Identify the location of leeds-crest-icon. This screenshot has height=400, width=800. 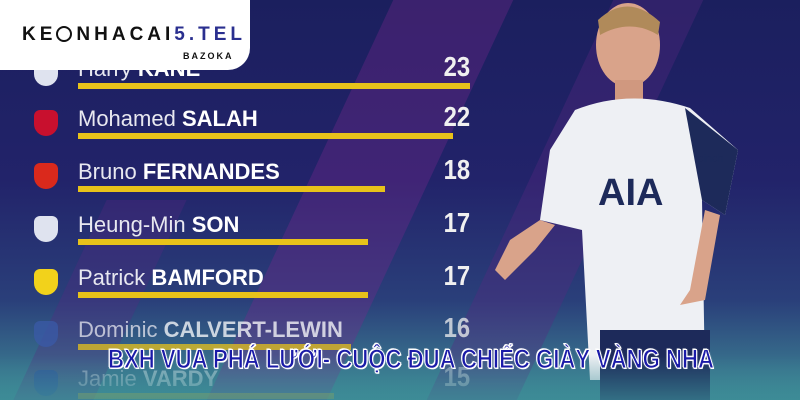
(46, 282).